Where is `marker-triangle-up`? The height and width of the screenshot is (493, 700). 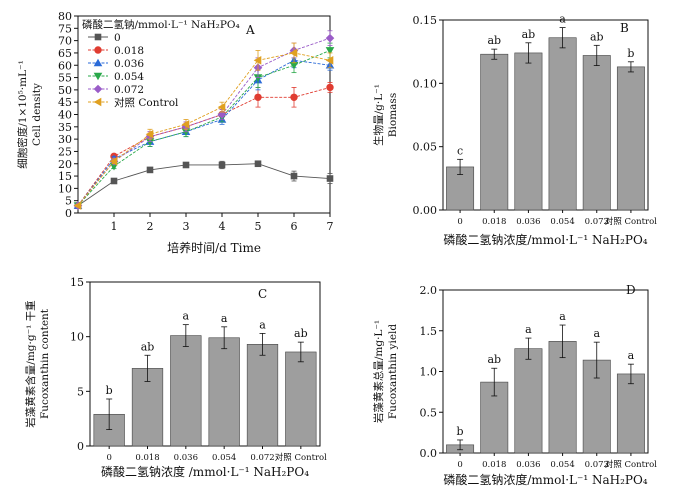 marker-triangle-up is located at coordinates (98, 62).